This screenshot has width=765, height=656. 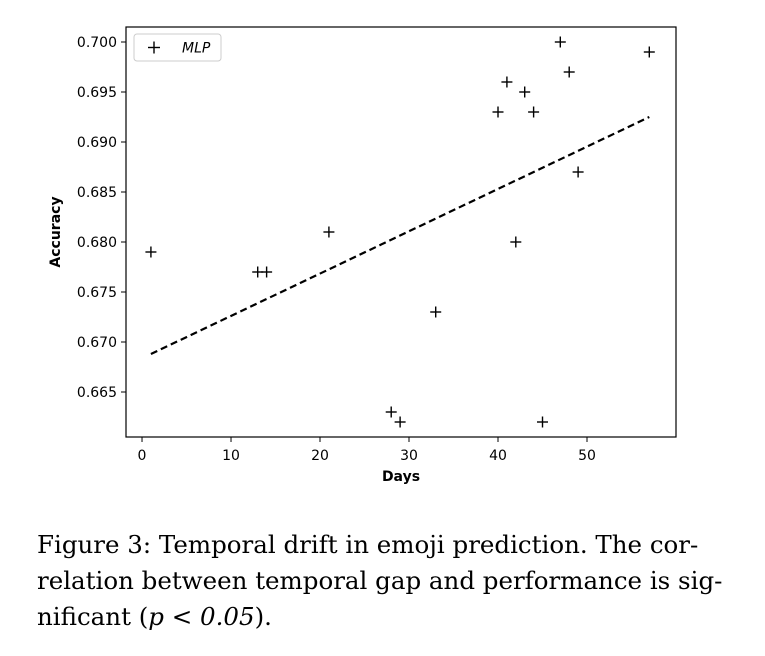 I want to click on x-tick-label: 20, so click(x=320, y=456).